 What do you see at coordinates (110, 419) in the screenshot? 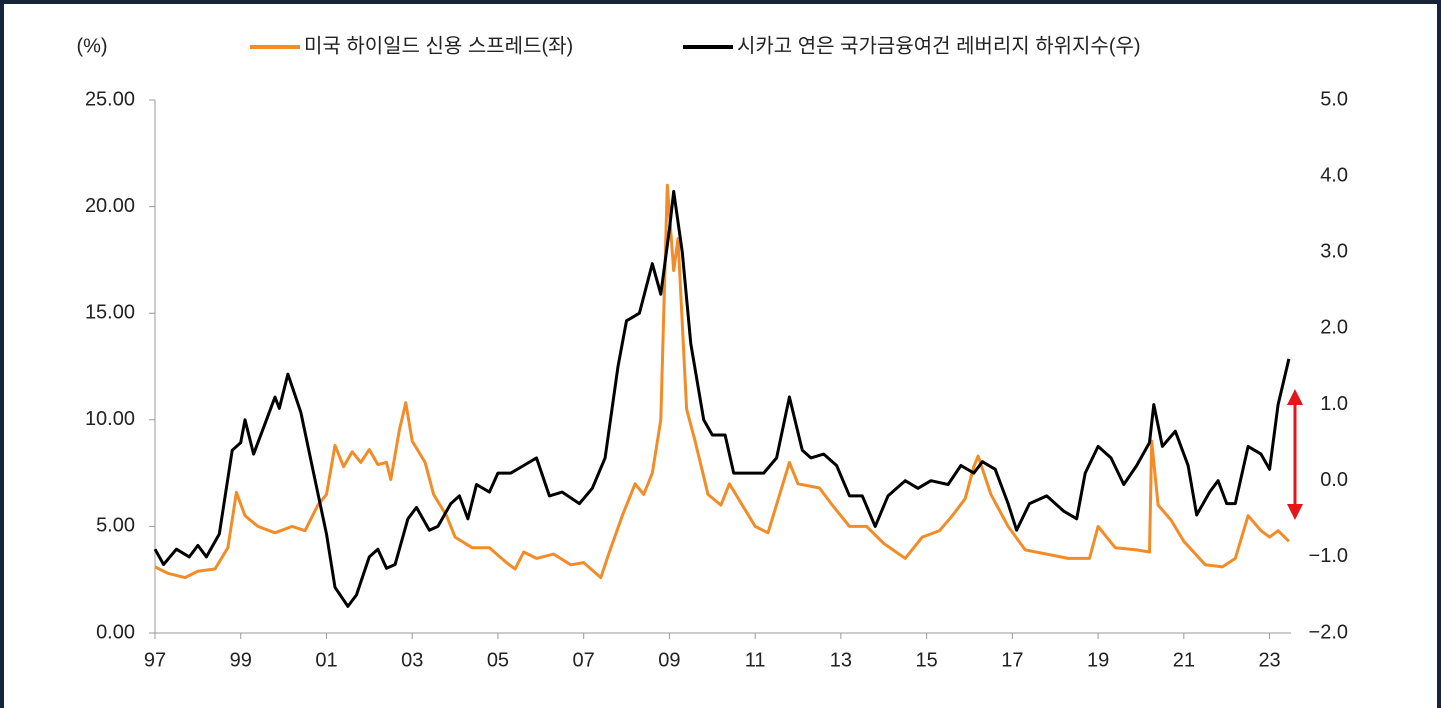
I see `y-tick-label: 10.00` at bounding box center [110, 419].